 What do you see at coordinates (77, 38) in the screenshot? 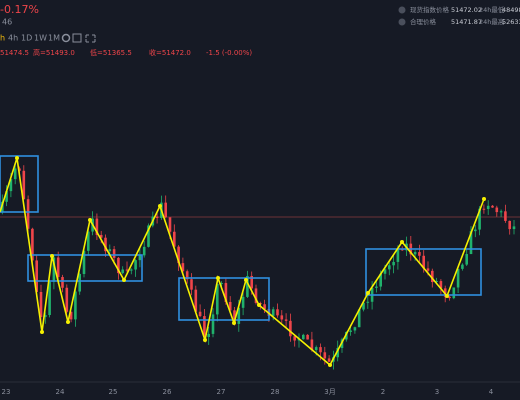
I see `indicator-icon` at bounding box center [77, 38].